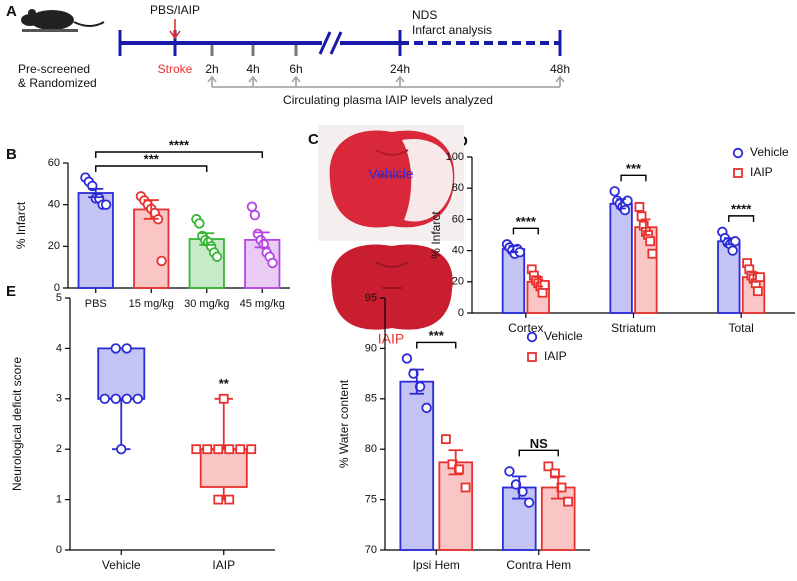 The height and width of the screenshot is (581, 797). Describe the element at coordinates (391, 339) in the screenshot. I see `photo-caption: IAIP` at that location.